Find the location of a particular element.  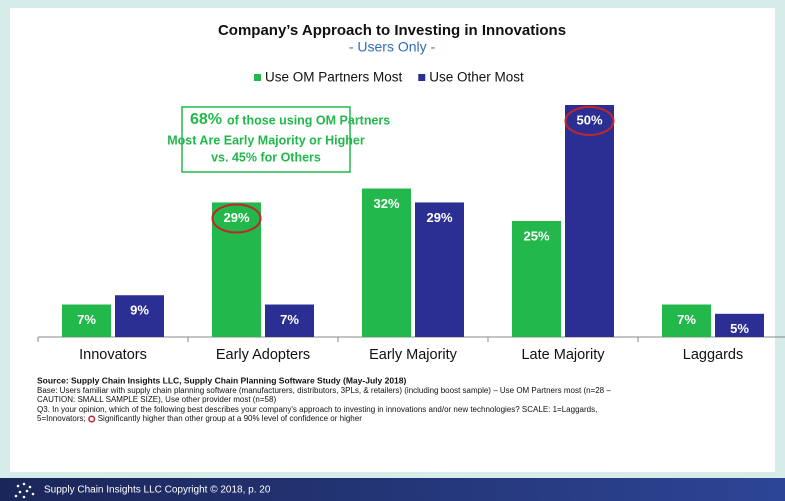

legend-label: Use OM Partners Most is located at coordinates (334, 77).